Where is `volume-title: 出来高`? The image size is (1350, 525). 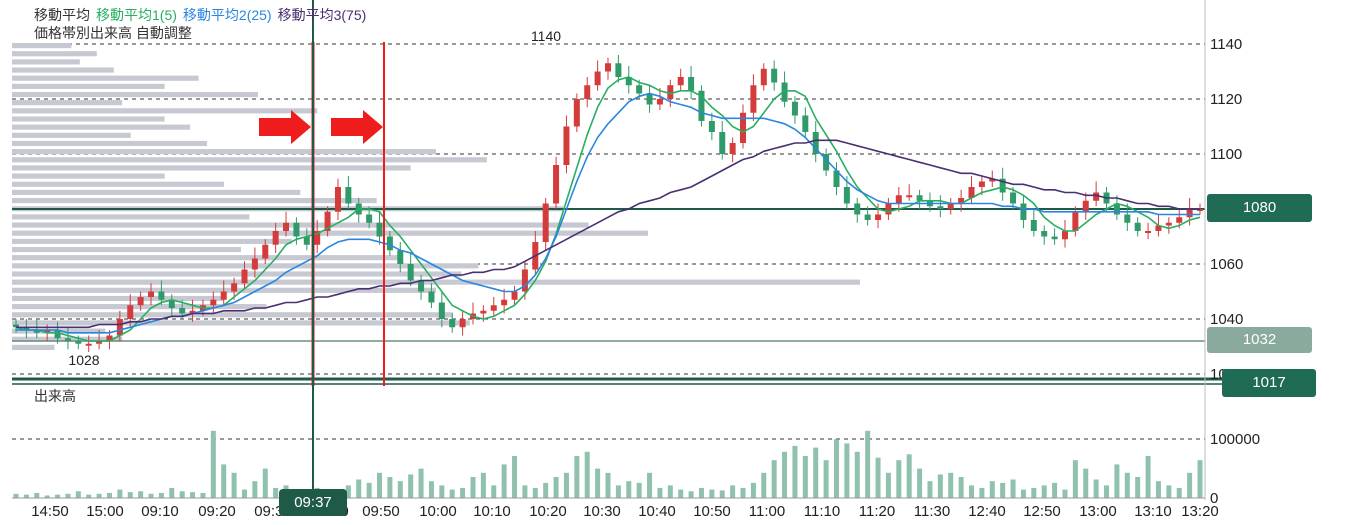
volume-title: 出来高 is located at coordinates (55, 396).